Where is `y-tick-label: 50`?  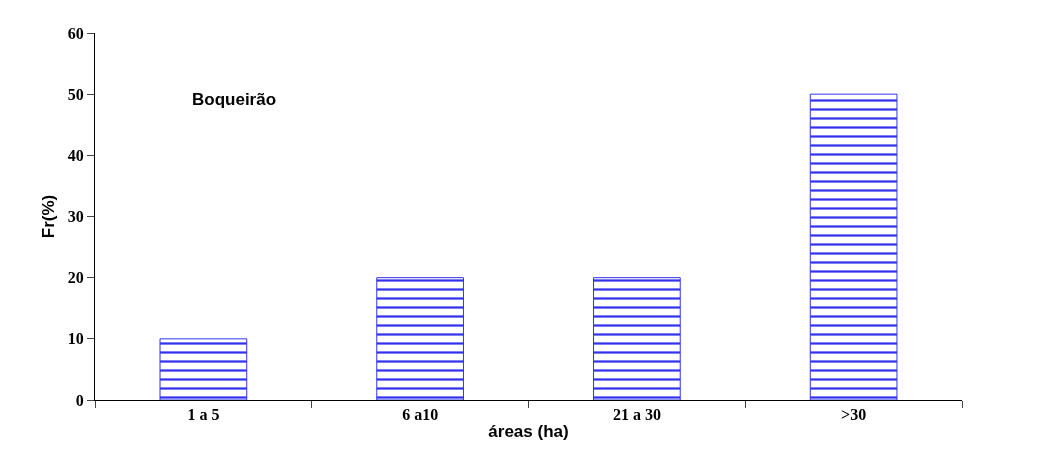 y-tick-label: 50 is located at coordinates (75, 94).